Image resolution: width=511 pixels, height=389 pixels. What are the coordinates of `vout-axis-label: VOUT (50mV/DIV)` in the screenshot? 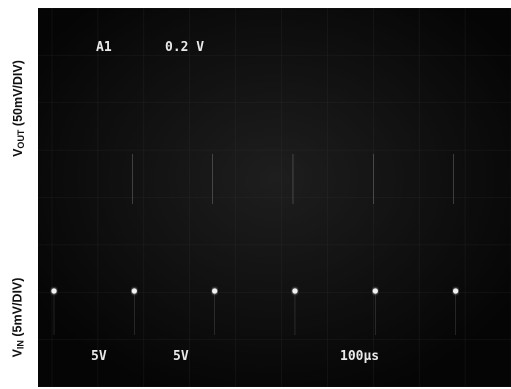 It's located at (18, 108).